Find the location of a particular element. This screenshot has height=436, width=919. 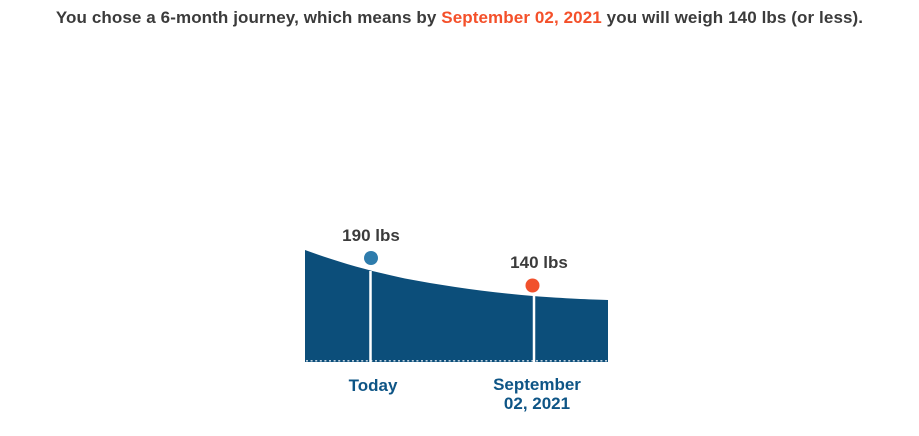

weight-projection-chart is located at coordinates (456, 306).